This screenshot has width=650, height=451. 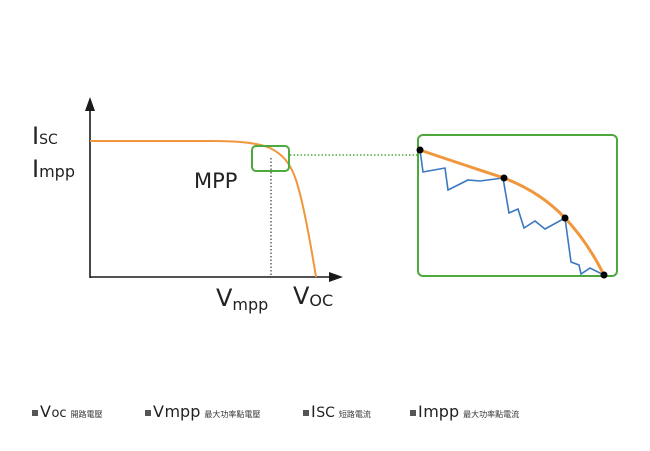 What do you see at coordinates (242, 299) in the screenshot?
I see `vmpp-label: Vmpp` at bounding box center [242, 299].